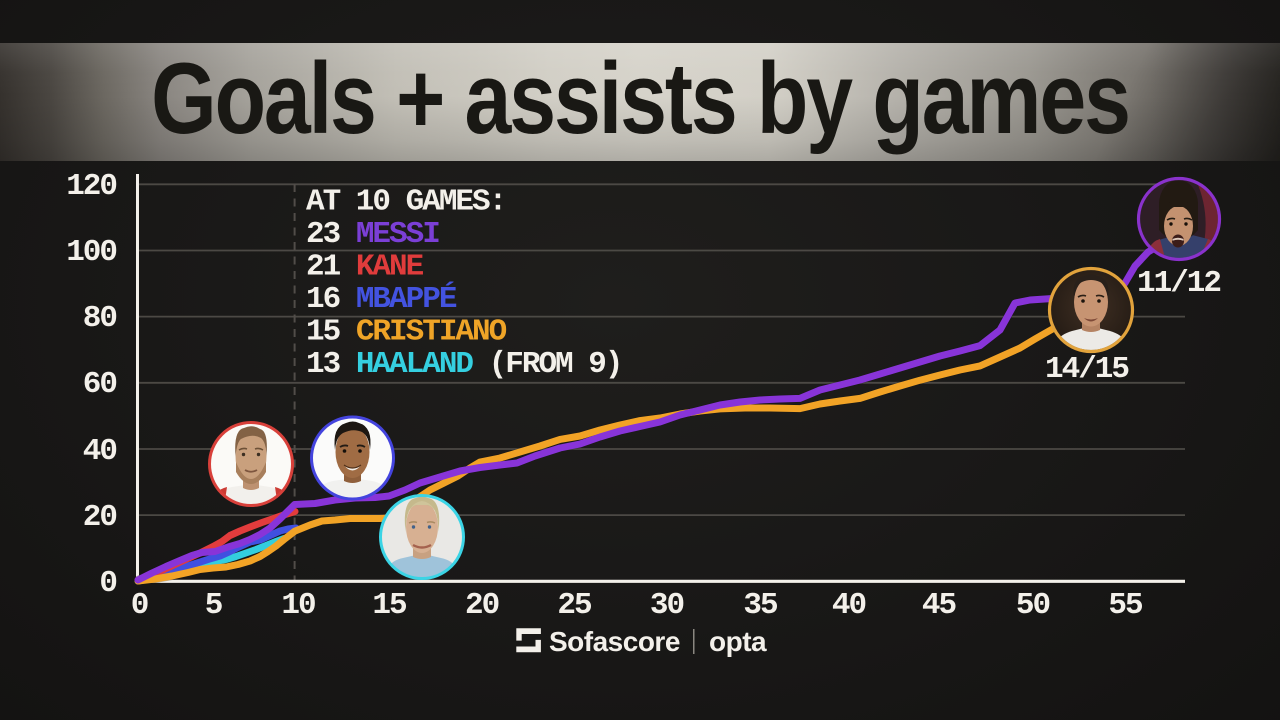 The width and height of the screenshot is (1280, 720). Describe the element at coordinates (1033, 605) in the screenshot. I see `svg-text: 50` at that location.